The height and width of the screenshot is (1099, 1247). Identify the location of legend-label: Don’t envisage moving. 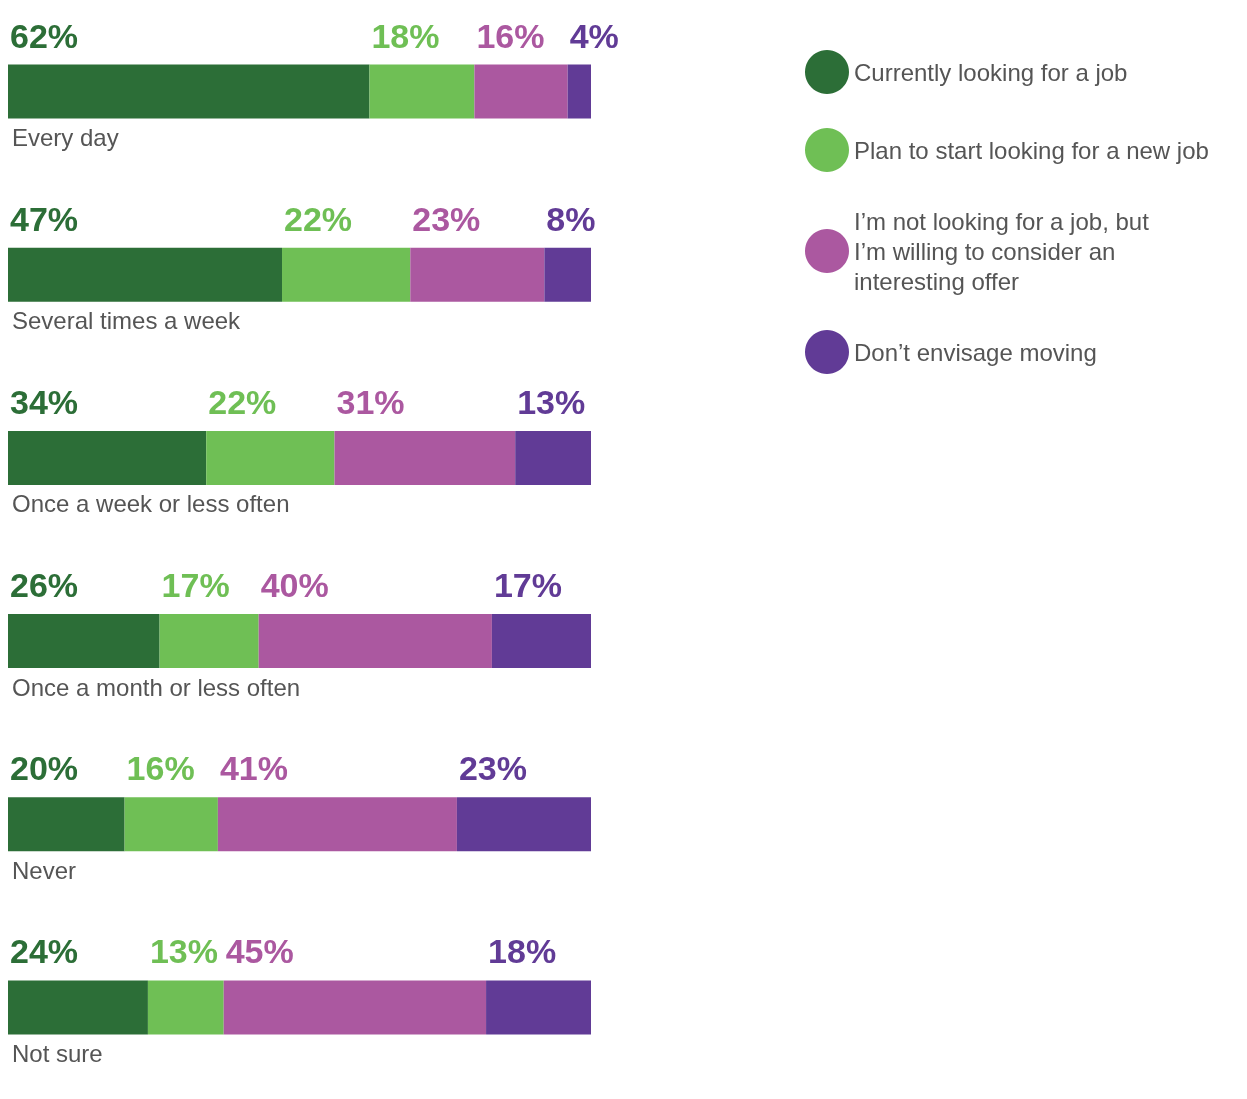
(975, 352).